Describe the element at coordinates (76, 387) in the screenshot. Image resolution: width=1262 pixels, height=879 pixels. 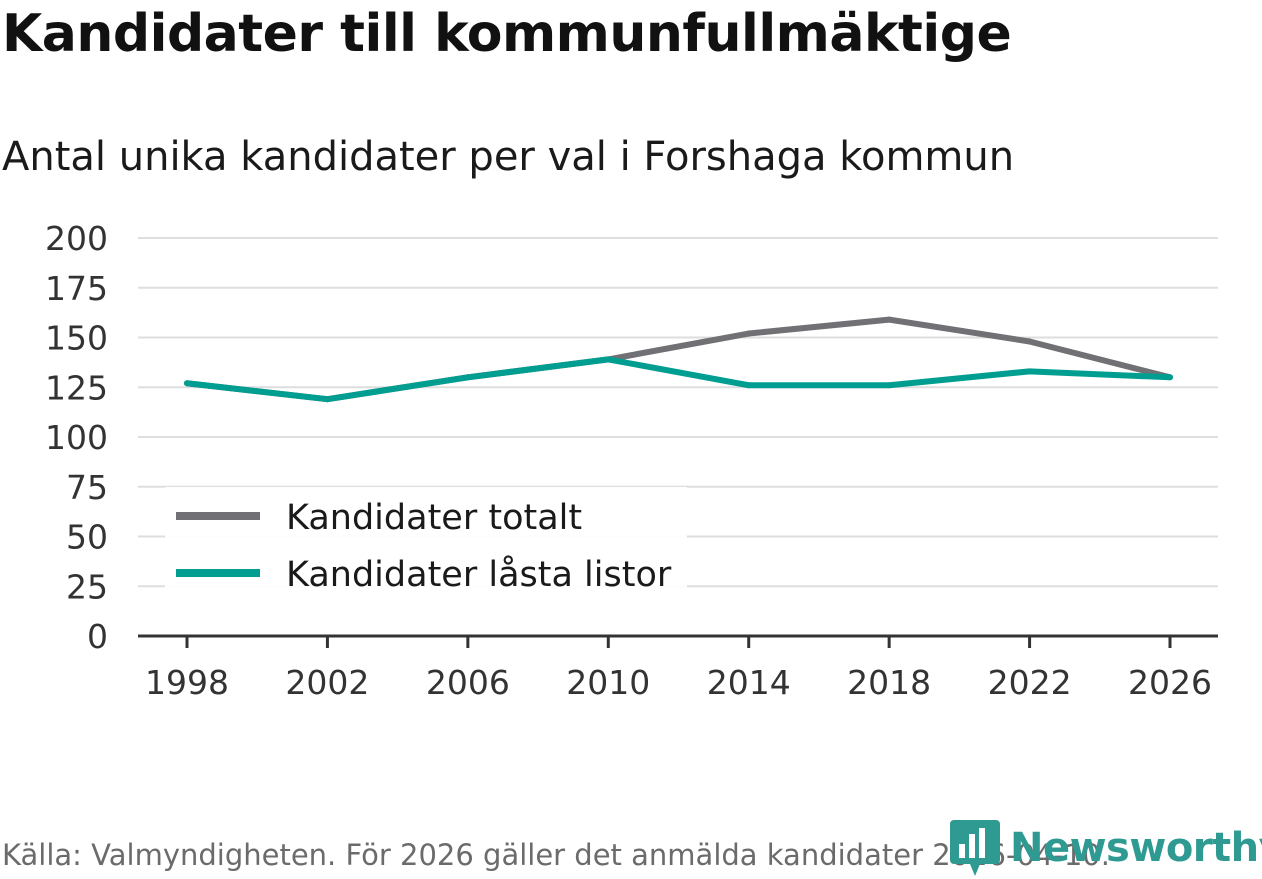
I see `y-tick-label: 125` at that location.